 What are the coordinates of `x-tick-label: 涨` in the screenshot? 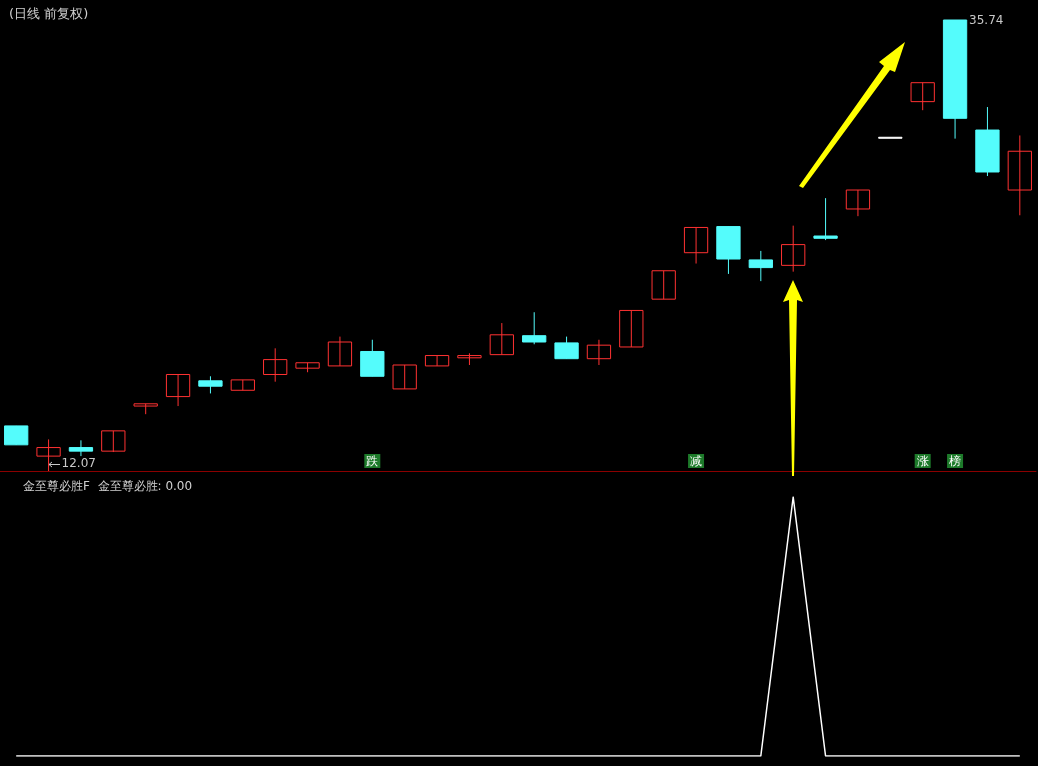 It's located at (922, 461).